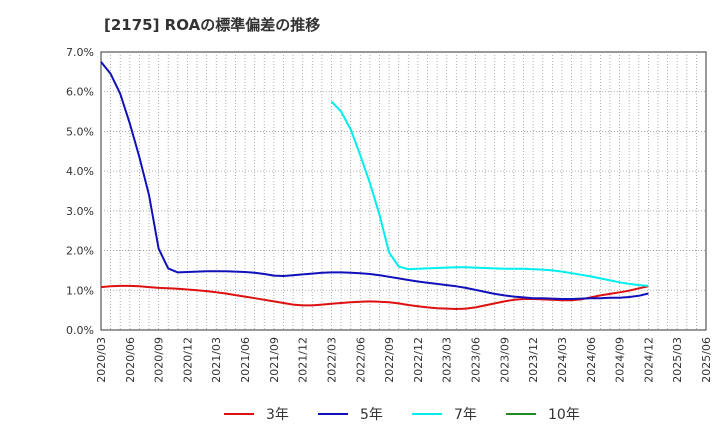 The height and width of the screenshot is (440, 720). Describe the element at coordinates (591, 360) in the screenshot. I see `x-tick-label: 2024/06` at that location.